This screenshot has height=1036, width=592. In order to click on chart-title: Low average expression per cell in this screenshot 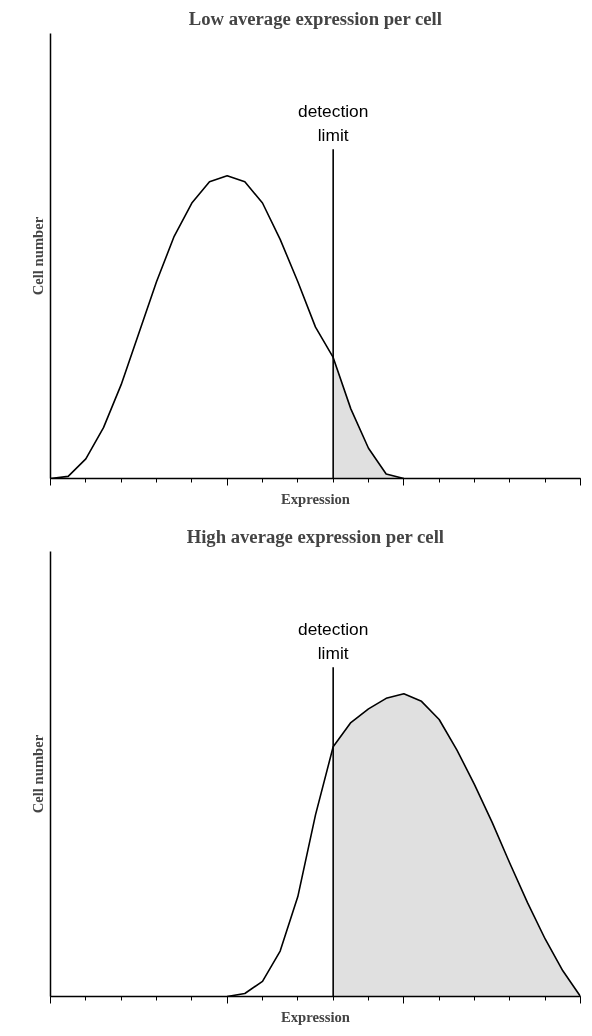, I will do `click(315, 18)`.